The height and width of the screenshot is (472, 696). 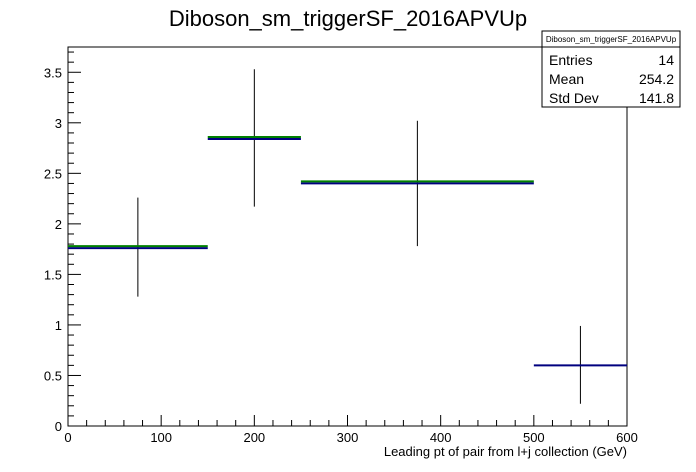 What do you see at coordinates (58, 426) in the screenshot?
I see `y-tick-label: 0` at bounding box center [58, 426].